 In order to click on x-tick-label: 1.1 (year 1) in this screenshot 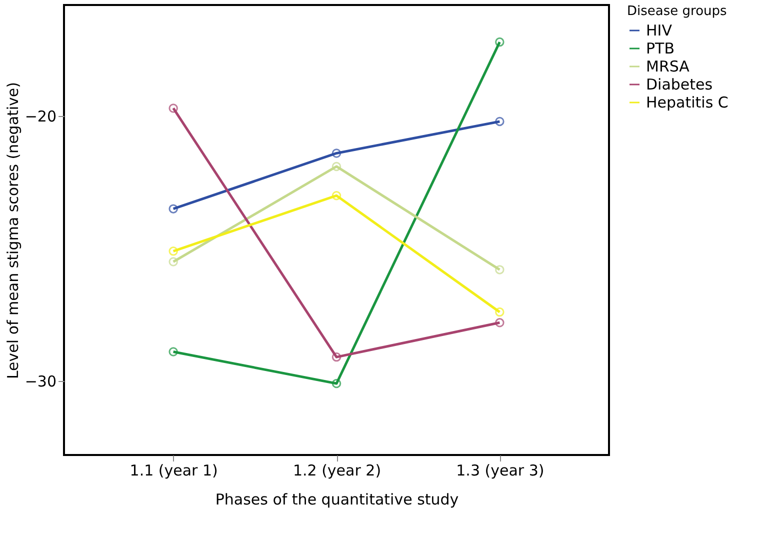, I will do `click(174, 471)`.